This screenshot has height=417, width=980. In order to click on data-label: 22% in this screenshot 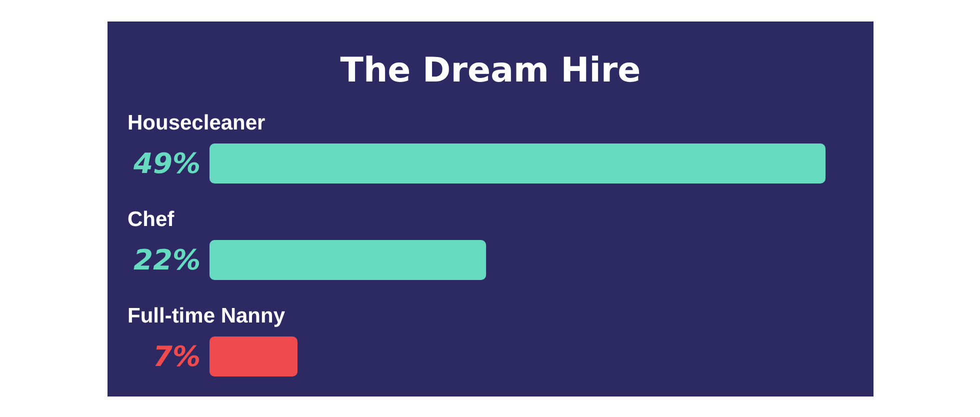, I will do `click(167, 260)`.